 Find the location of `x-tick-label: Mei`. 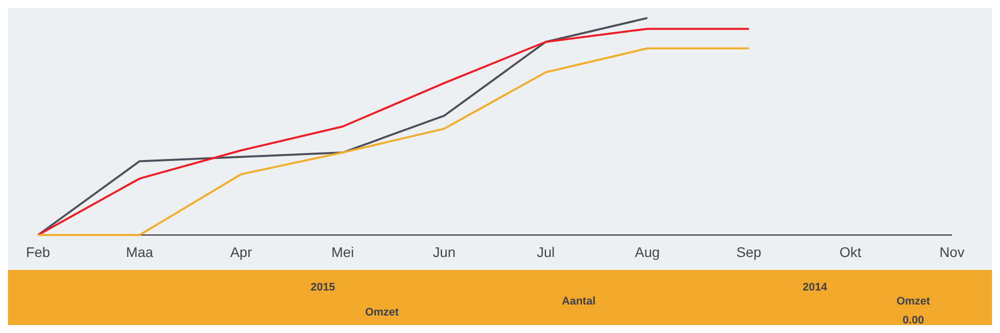

x-tick-label: Mei is located at coordinates (342, 252).